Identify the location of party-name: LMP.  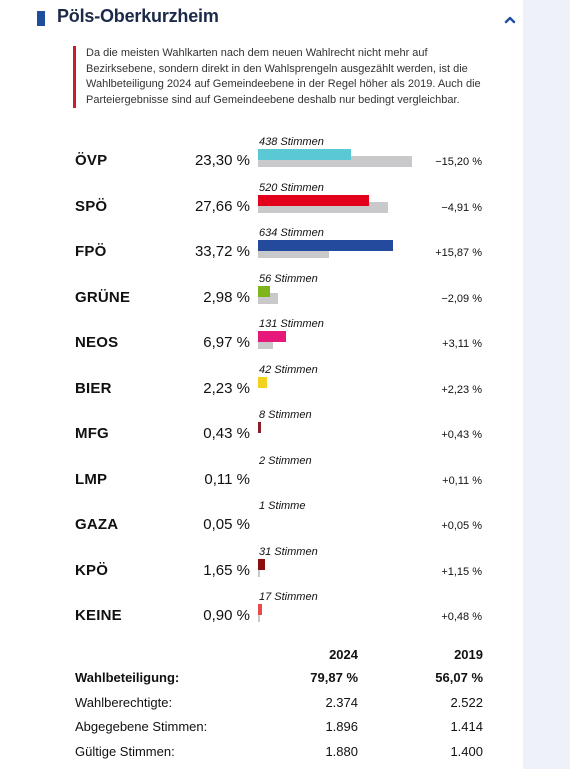
(91, 479).